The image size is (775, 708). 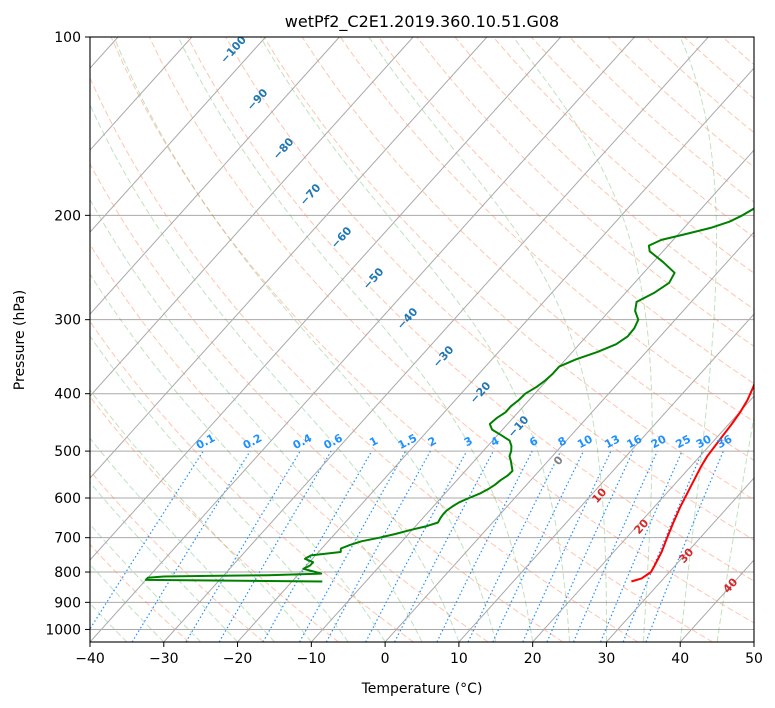 I want to click on mixing-ratio-label: 20, so click(x=659, y=441).